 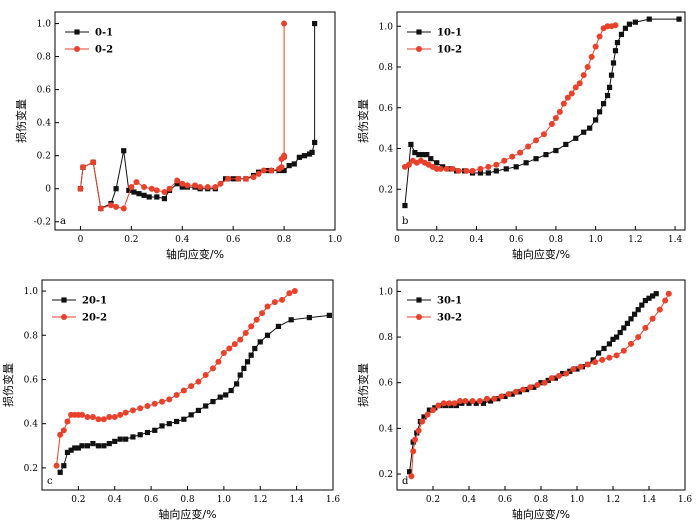 What do you see at coordinates (195, 254) in the screenshot?
I see `x-axis-label: 轴向应变/%` at bounding box center [195, 254].